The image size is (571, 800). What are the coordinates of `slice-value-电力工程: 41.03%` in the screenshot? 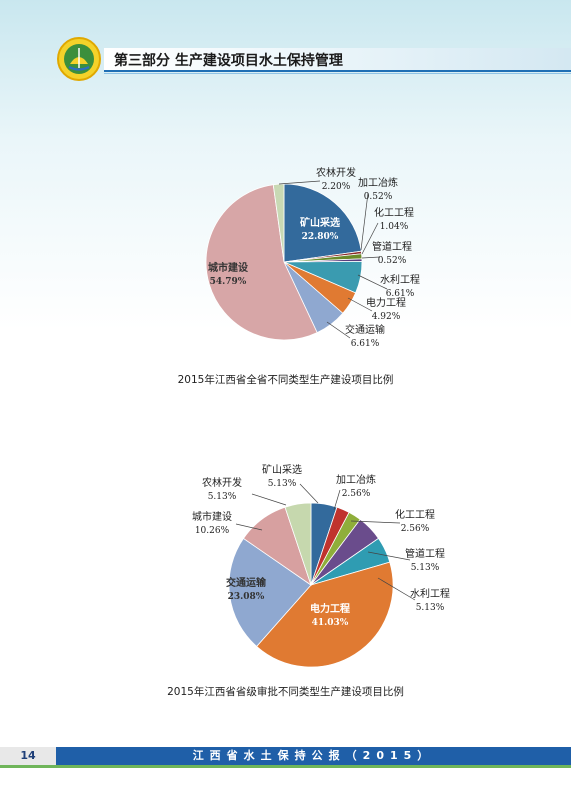 It's located at (330, 623).